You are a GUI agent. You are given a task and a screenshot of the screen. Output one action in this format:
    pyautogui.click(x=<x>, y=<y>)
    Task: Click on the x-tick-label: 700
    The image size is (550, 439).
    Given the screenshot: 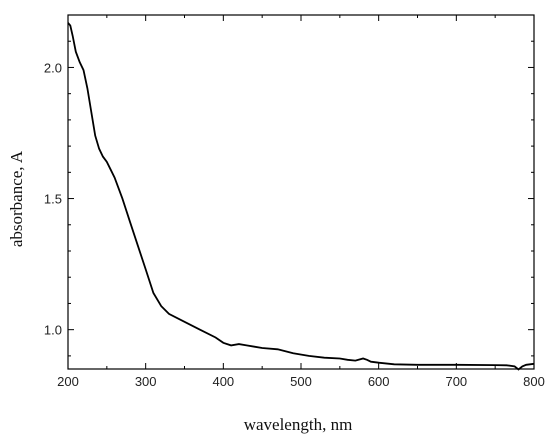 What is the action you would take?
    pyautogui.click(x=456, y=381)
    